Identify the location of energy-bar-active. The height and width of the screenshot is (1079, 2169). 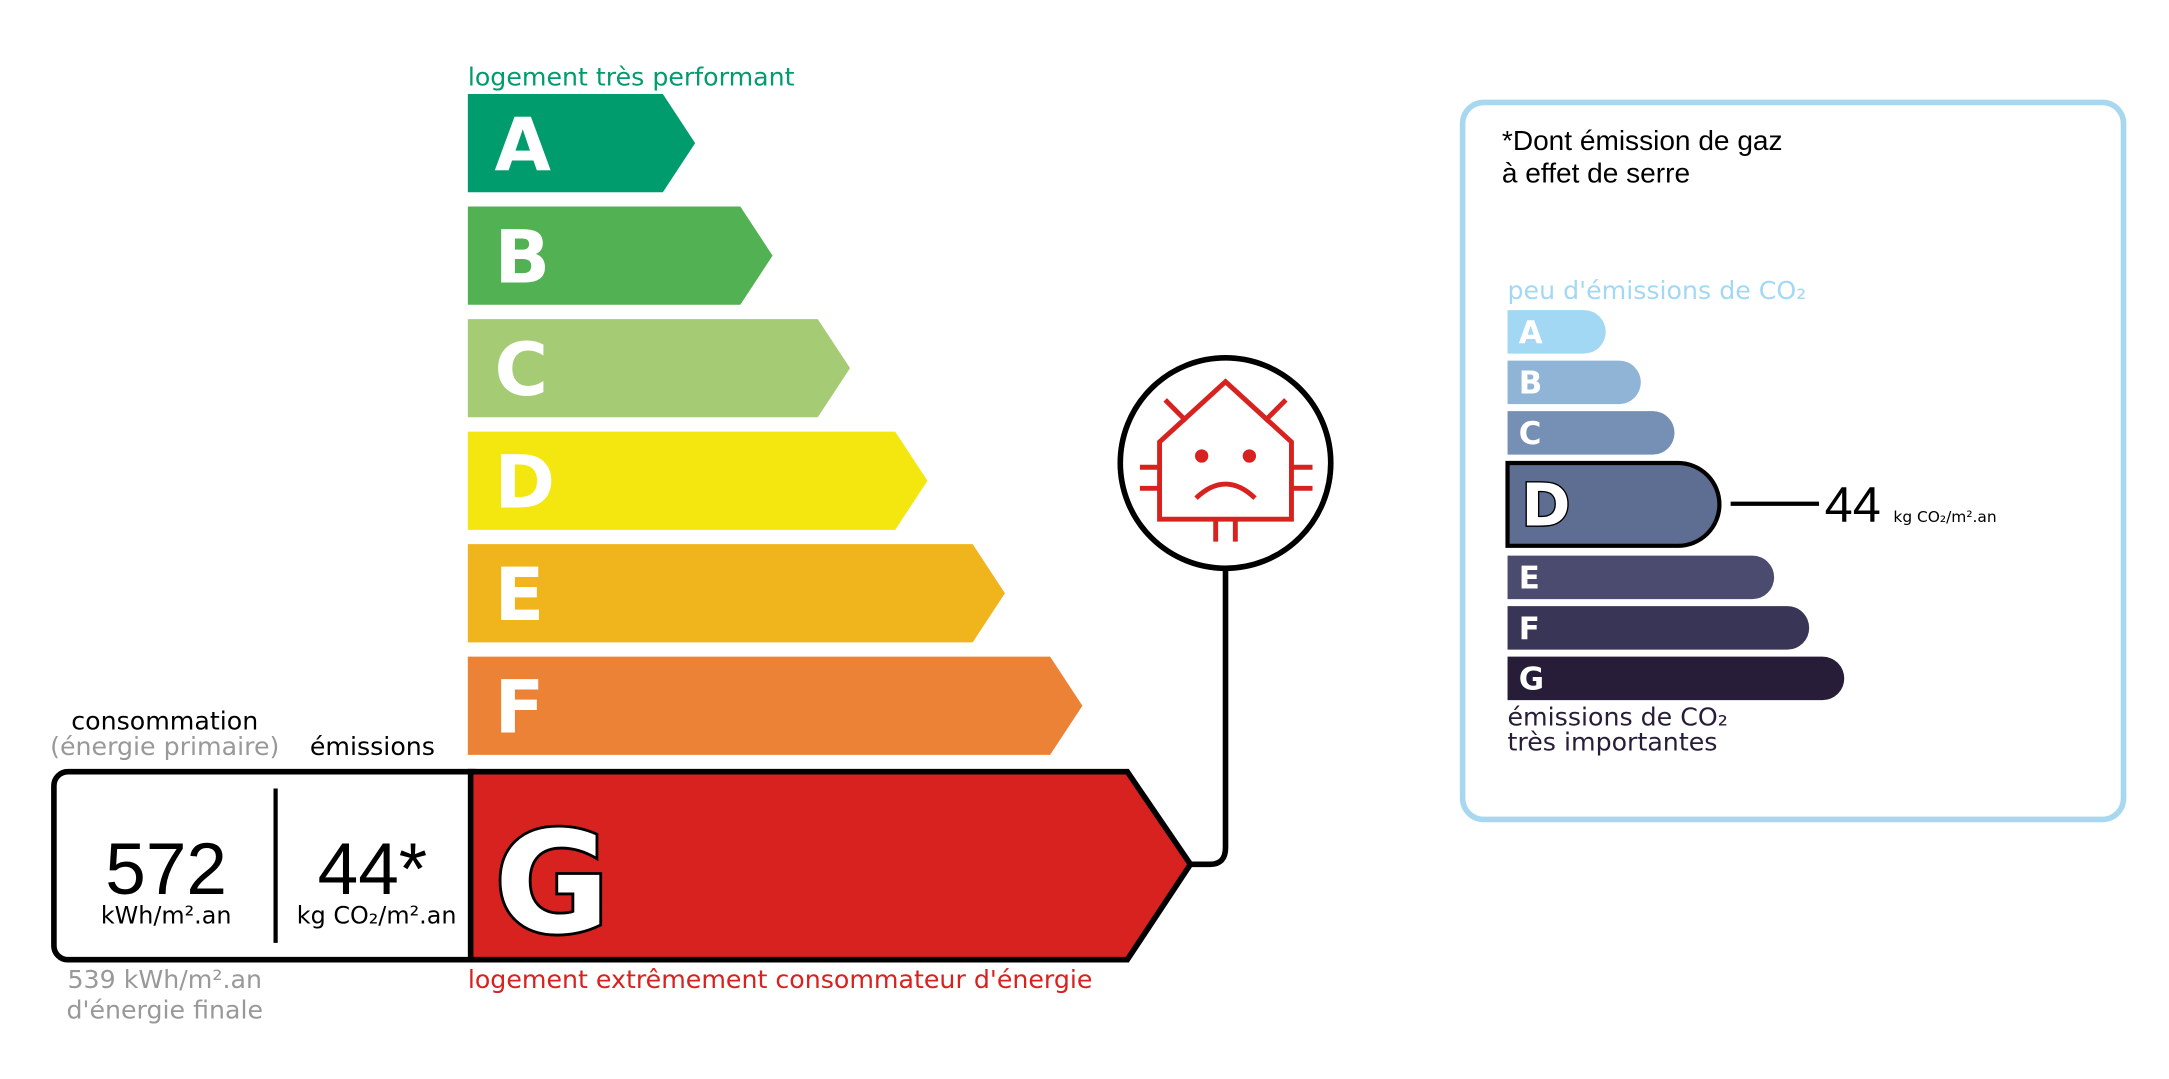
(830, 865).